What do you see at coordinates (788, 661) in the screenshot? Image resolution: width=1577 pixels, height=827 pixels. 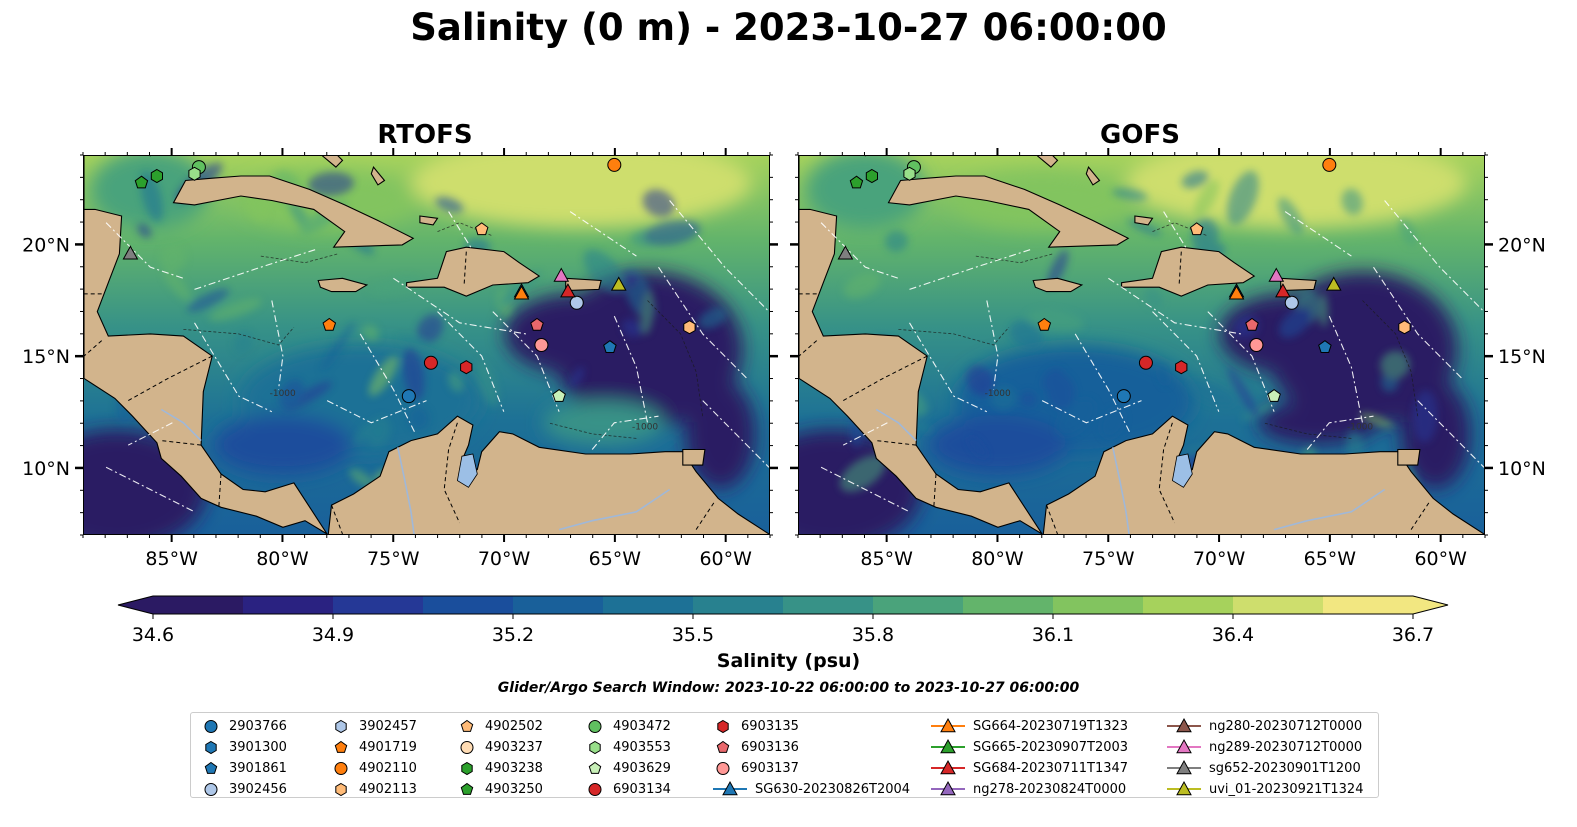 I see `colorbar-label: Salinity (psu)` at bounding box center [788, 661].